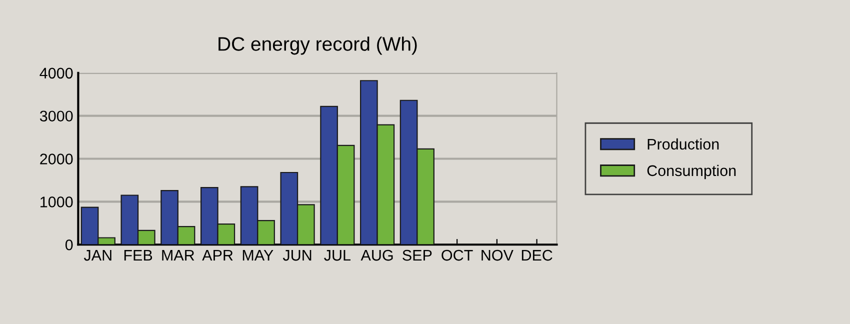  What do you see at coordinates (56, 73) in the screenshot?
I see `y-tick-label: 4000` at bounding box center [56, 73].